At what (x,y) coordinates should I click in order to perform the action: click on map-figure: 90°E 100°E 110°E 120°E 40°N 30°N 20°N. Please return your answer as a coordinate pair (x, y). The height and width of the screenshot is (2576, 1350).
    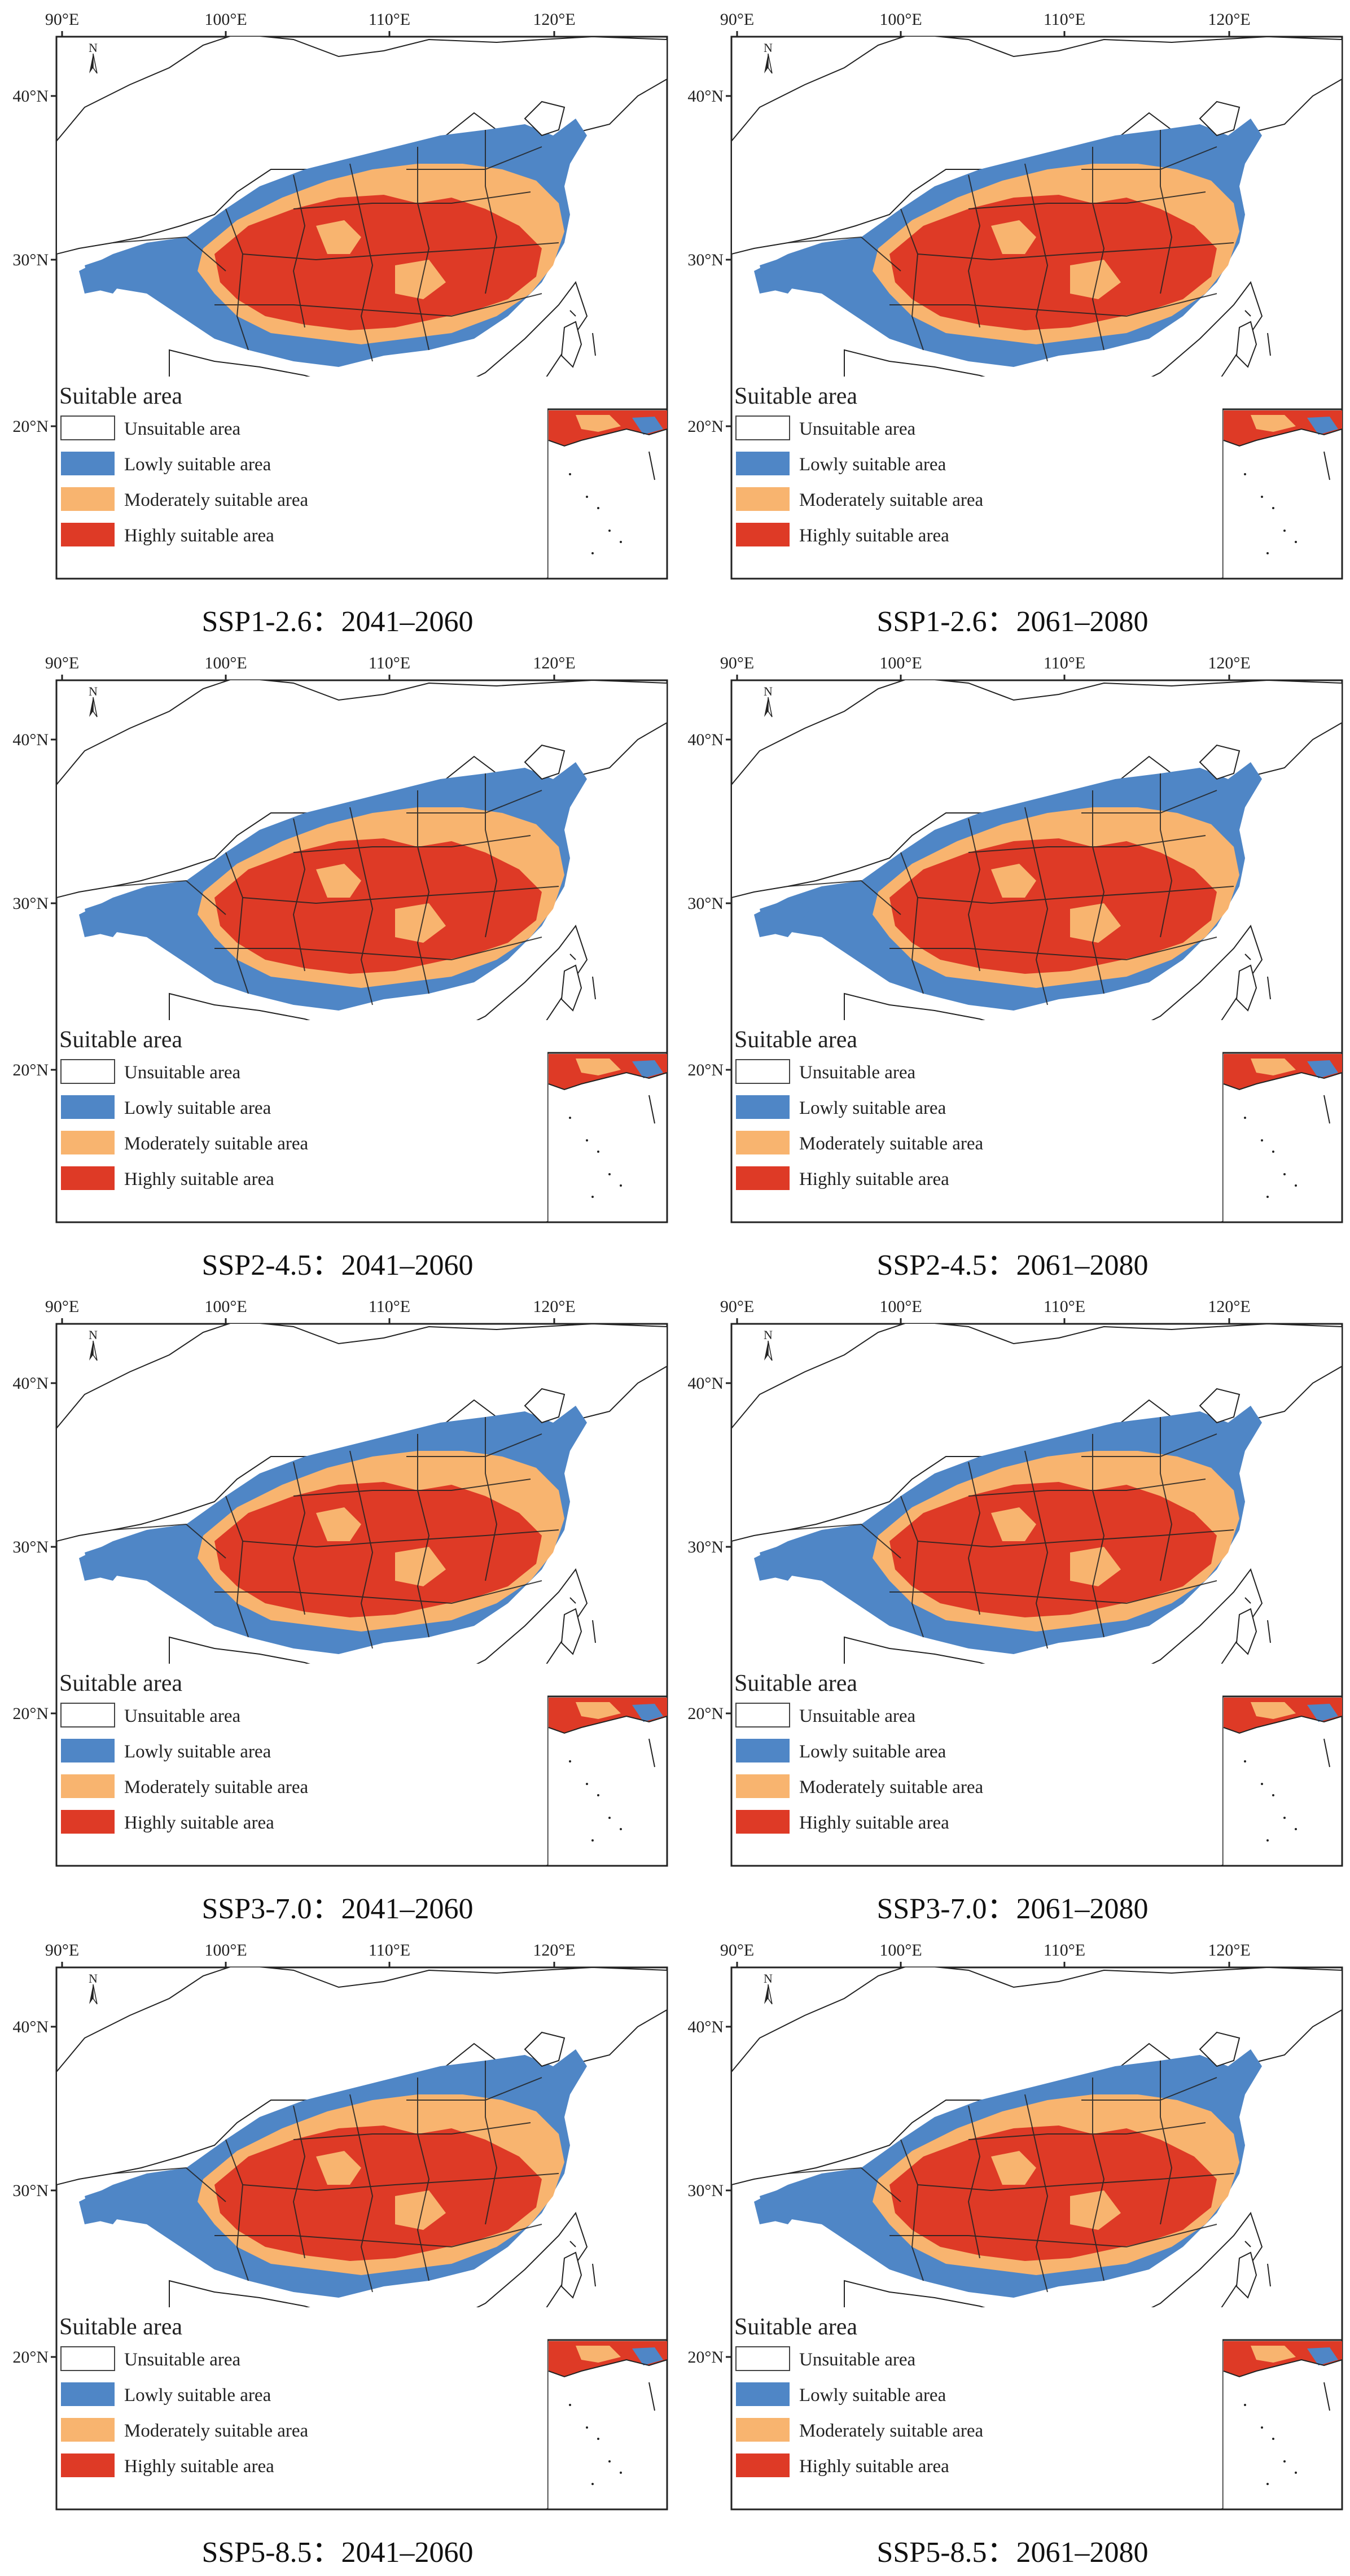
    Looking at the image, I should click on (1015, 938).